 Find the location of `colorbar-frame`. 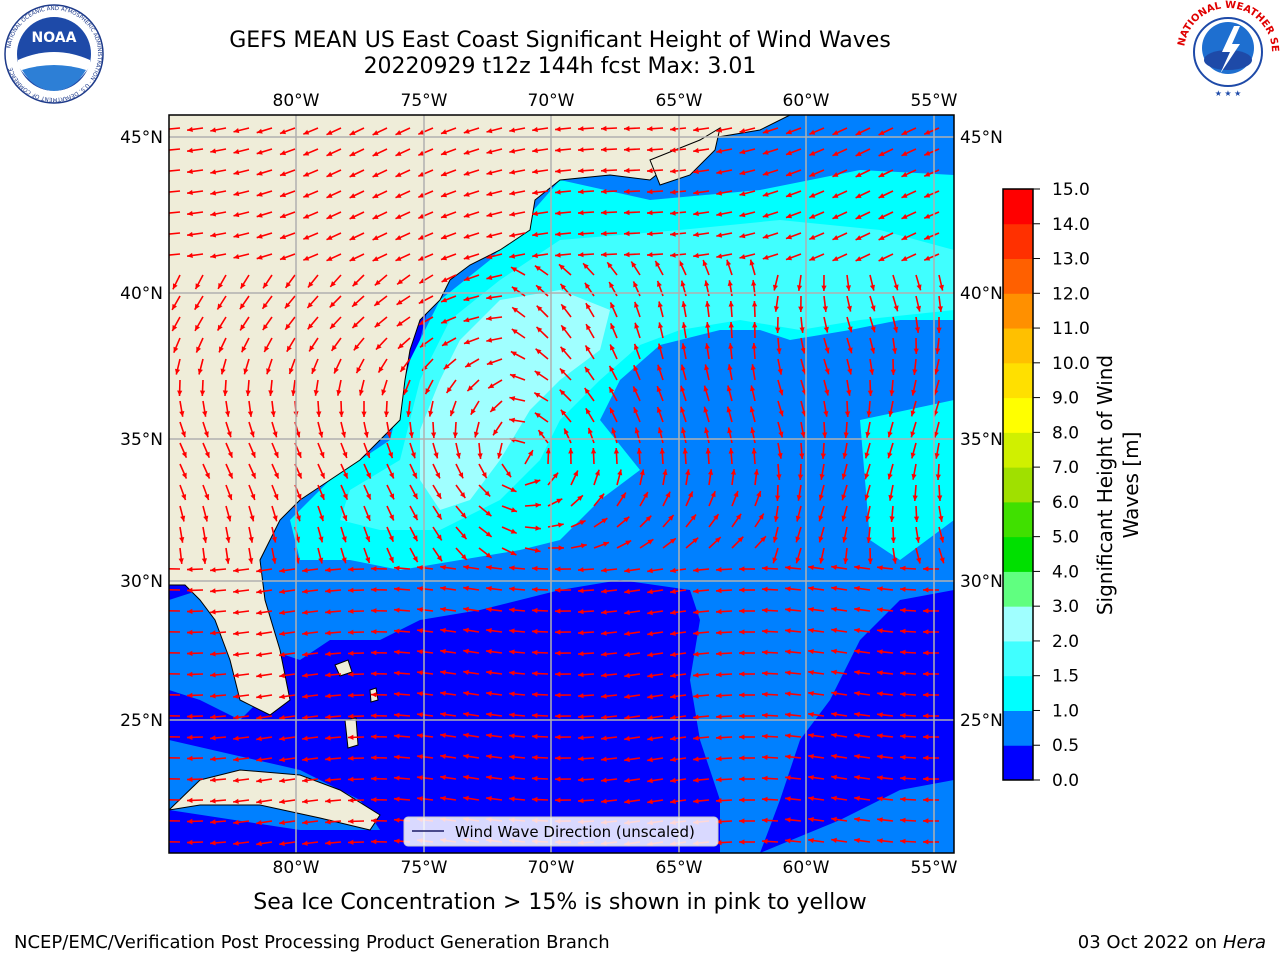

colorbar-frame is located at coordinates (1018, 484).